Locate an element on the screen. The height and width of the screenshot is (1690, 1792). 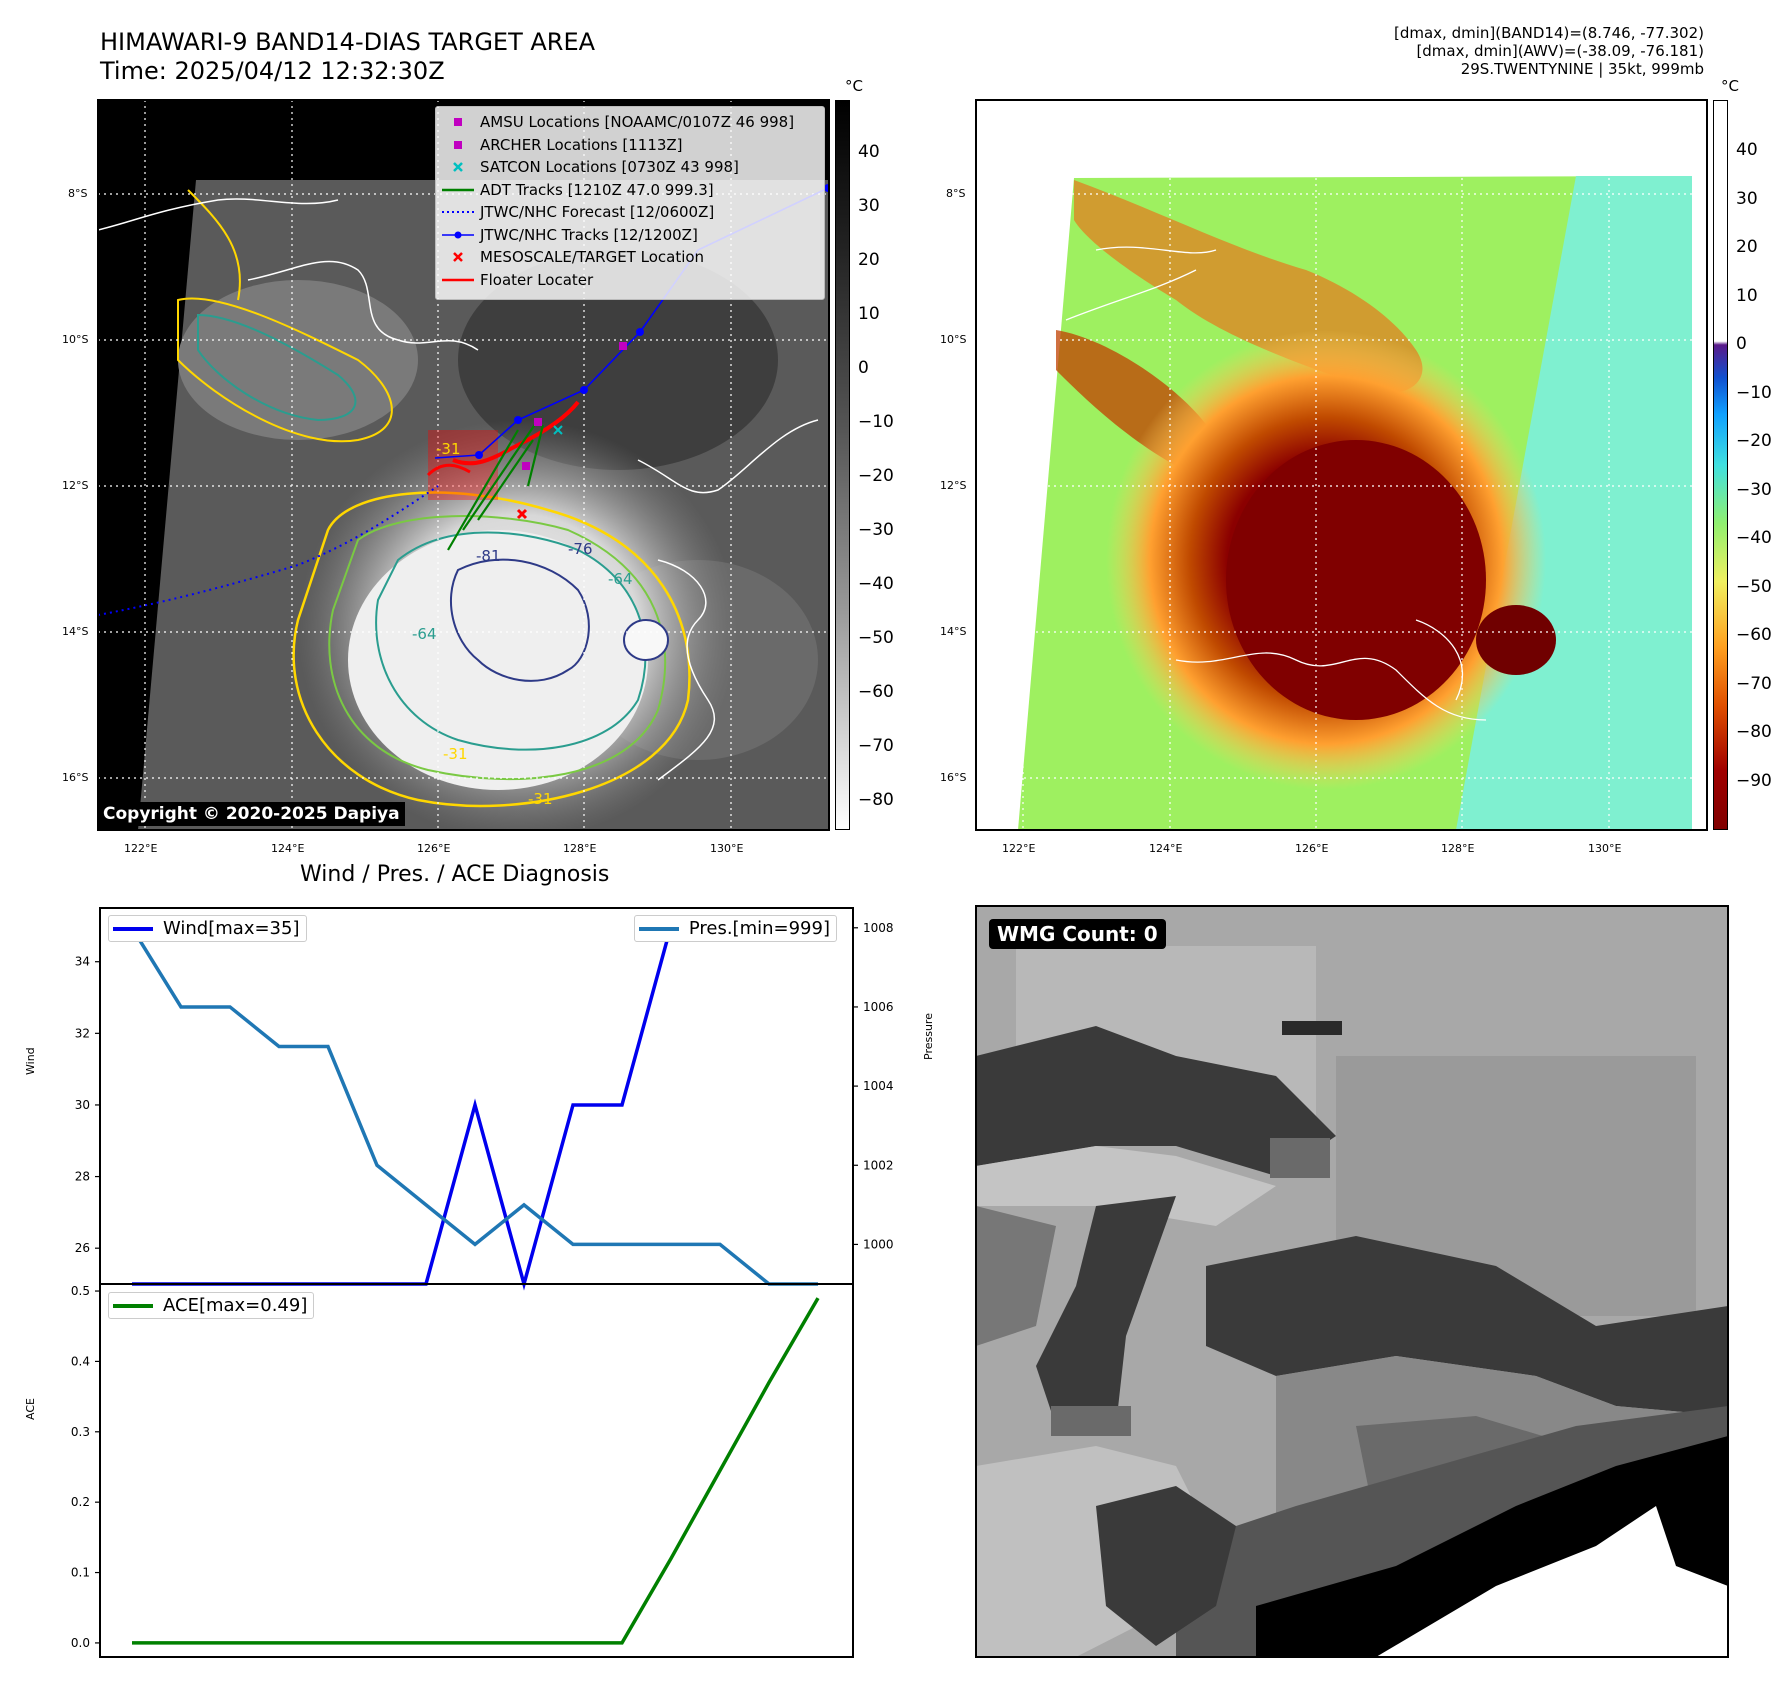
wind-legend-label: Wind[max=35] is located at coordinates (231, 928).